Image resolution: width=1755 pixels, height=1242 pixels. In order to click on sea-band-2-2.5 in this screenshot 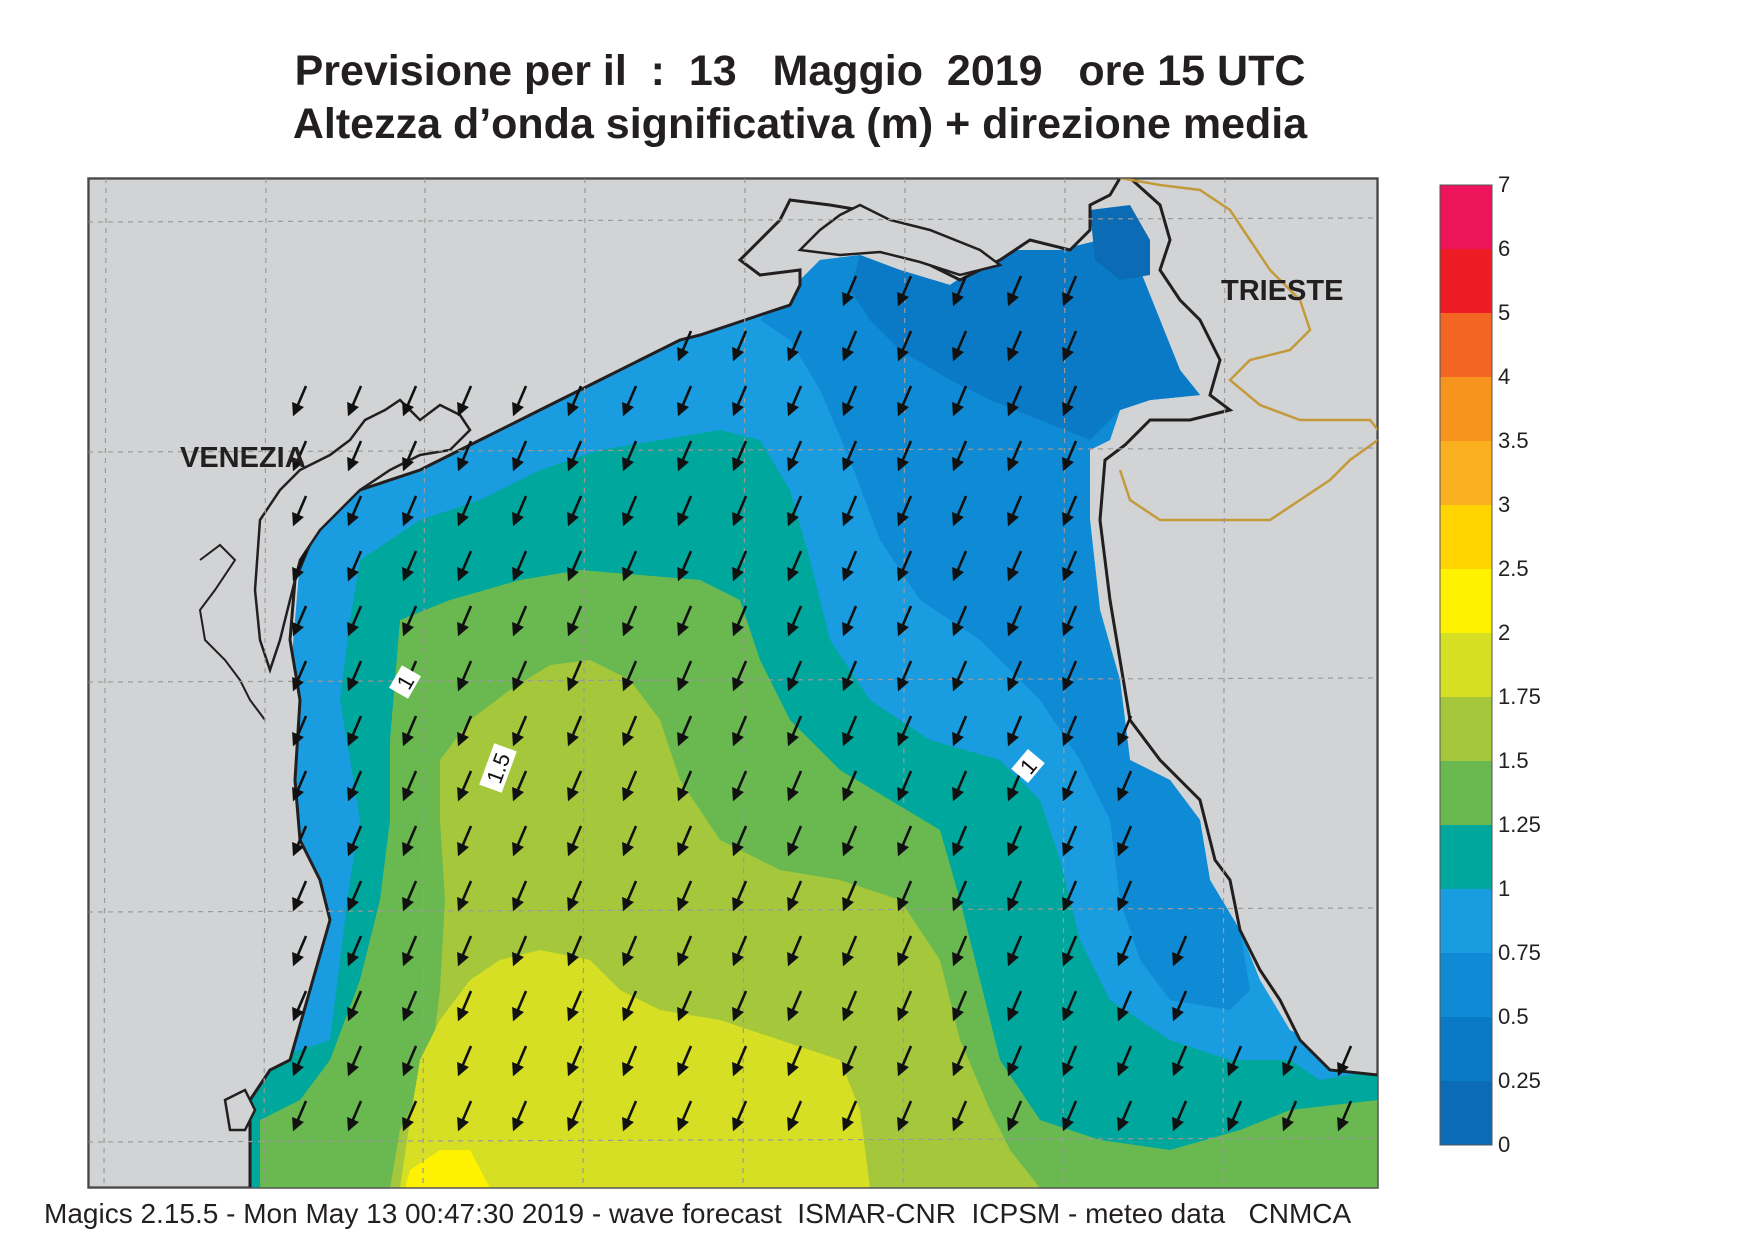, I will do `click(447, 1169)`.